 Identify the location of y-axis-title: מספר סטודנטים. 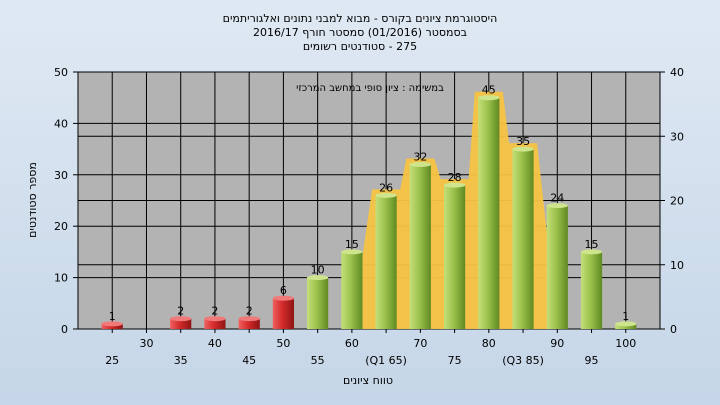
(32, 200).